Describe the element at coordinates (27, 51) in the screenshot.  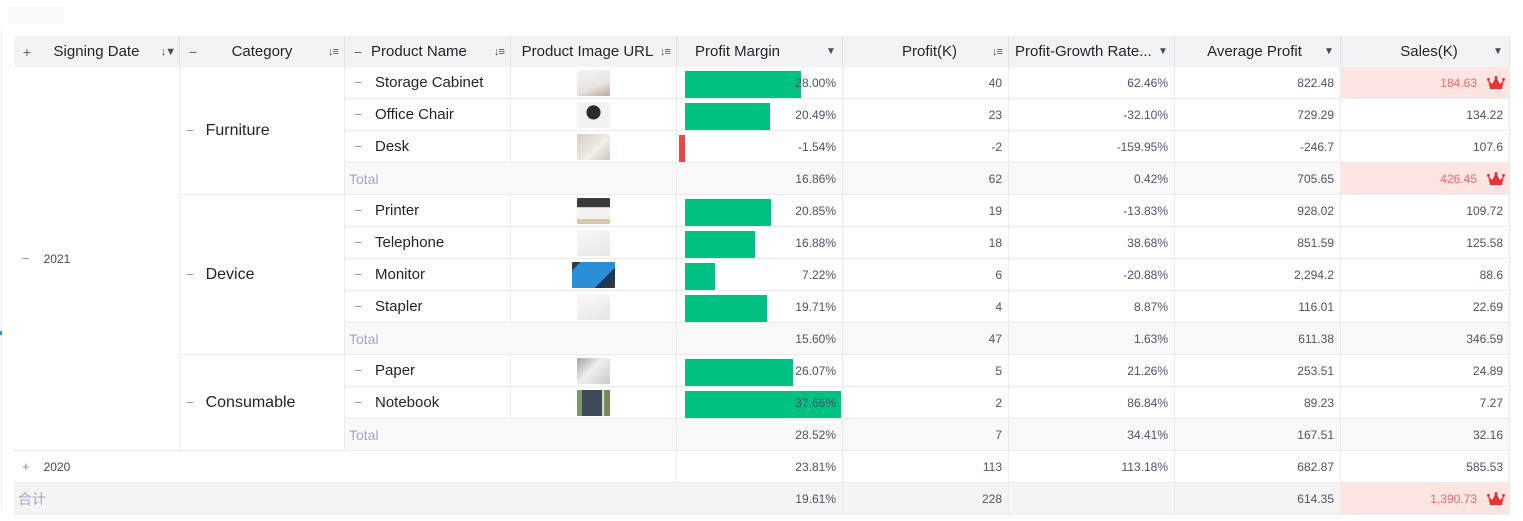
I see `expand-all-icon: +` at that location.